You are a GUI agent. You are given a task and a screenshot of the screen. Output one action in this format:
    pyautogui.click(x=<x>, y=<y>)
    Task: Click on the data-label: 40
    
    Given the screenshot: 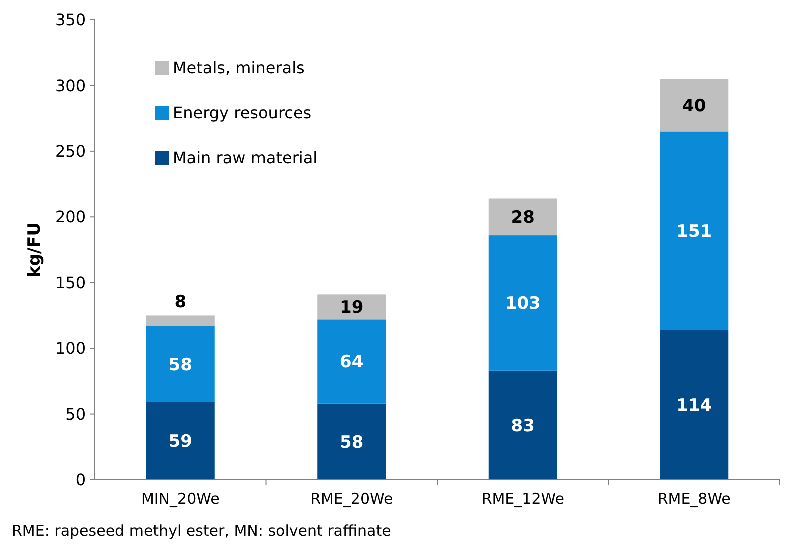 What is the action you would take?
    pyautogui.click(x=694, y=106)
    